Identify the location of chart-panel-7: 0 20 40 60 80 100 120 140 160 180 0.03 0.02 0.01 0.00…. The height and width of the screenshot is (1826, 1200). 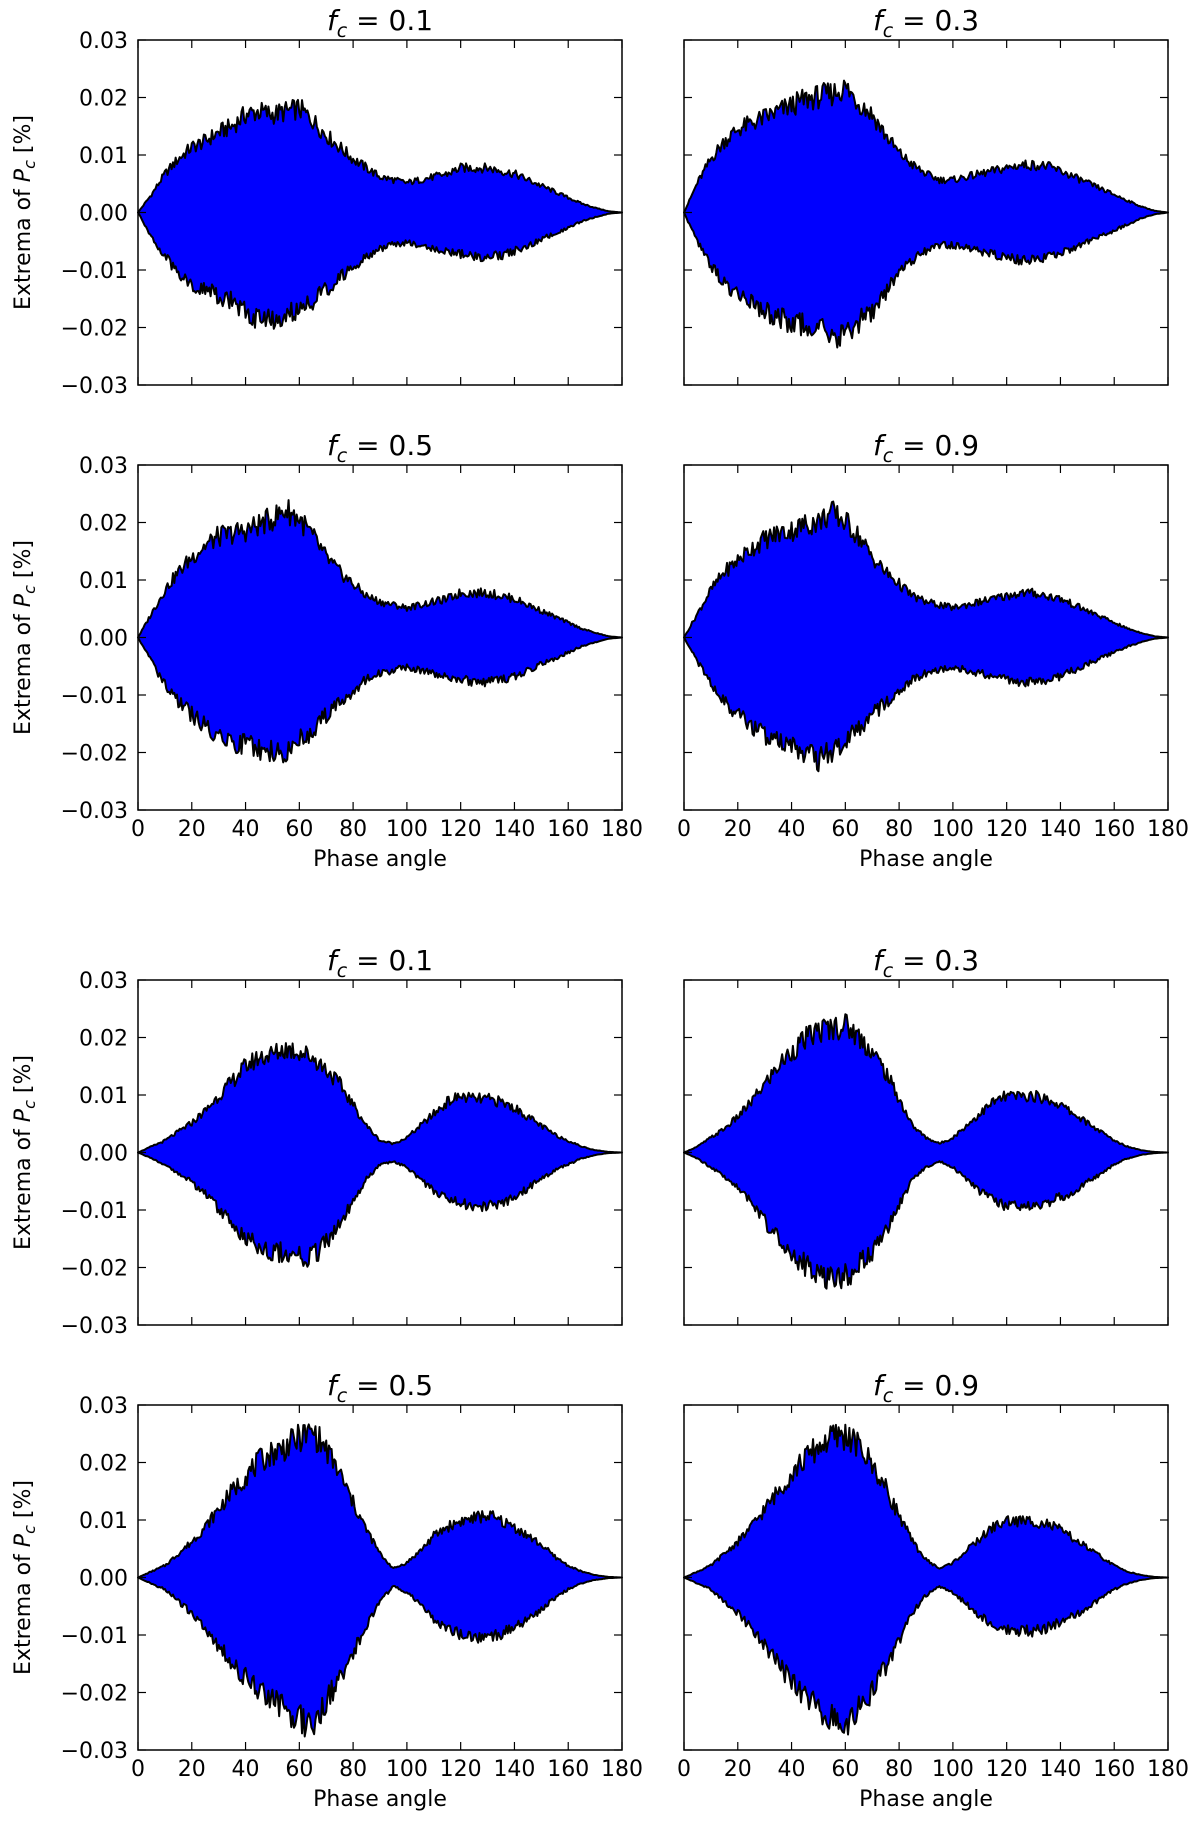
(327, 1590).